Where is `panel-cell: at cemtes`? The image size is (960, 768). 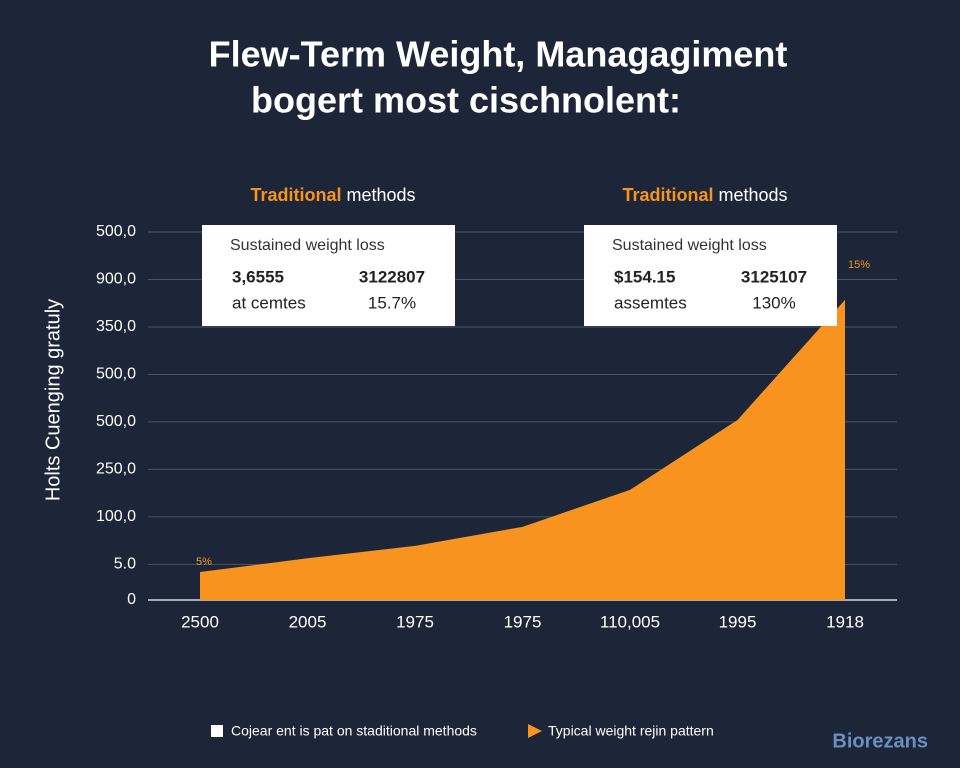 panel-cell: at cemtes is located at coordinates (269, 302).